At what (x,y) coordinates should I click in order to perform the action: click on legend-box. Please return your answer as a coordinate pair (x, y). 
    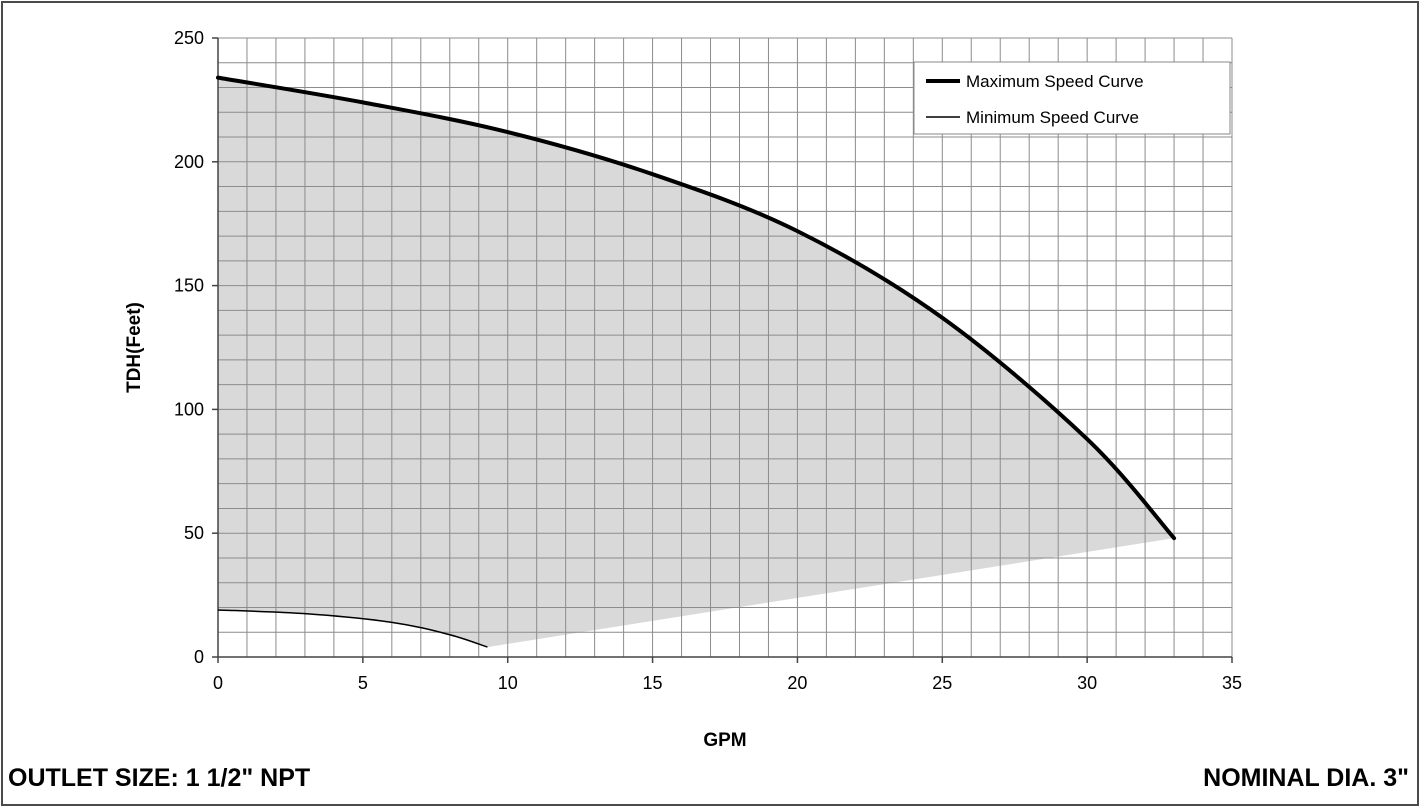
    Looking at the image, I should click on (1072, 98).